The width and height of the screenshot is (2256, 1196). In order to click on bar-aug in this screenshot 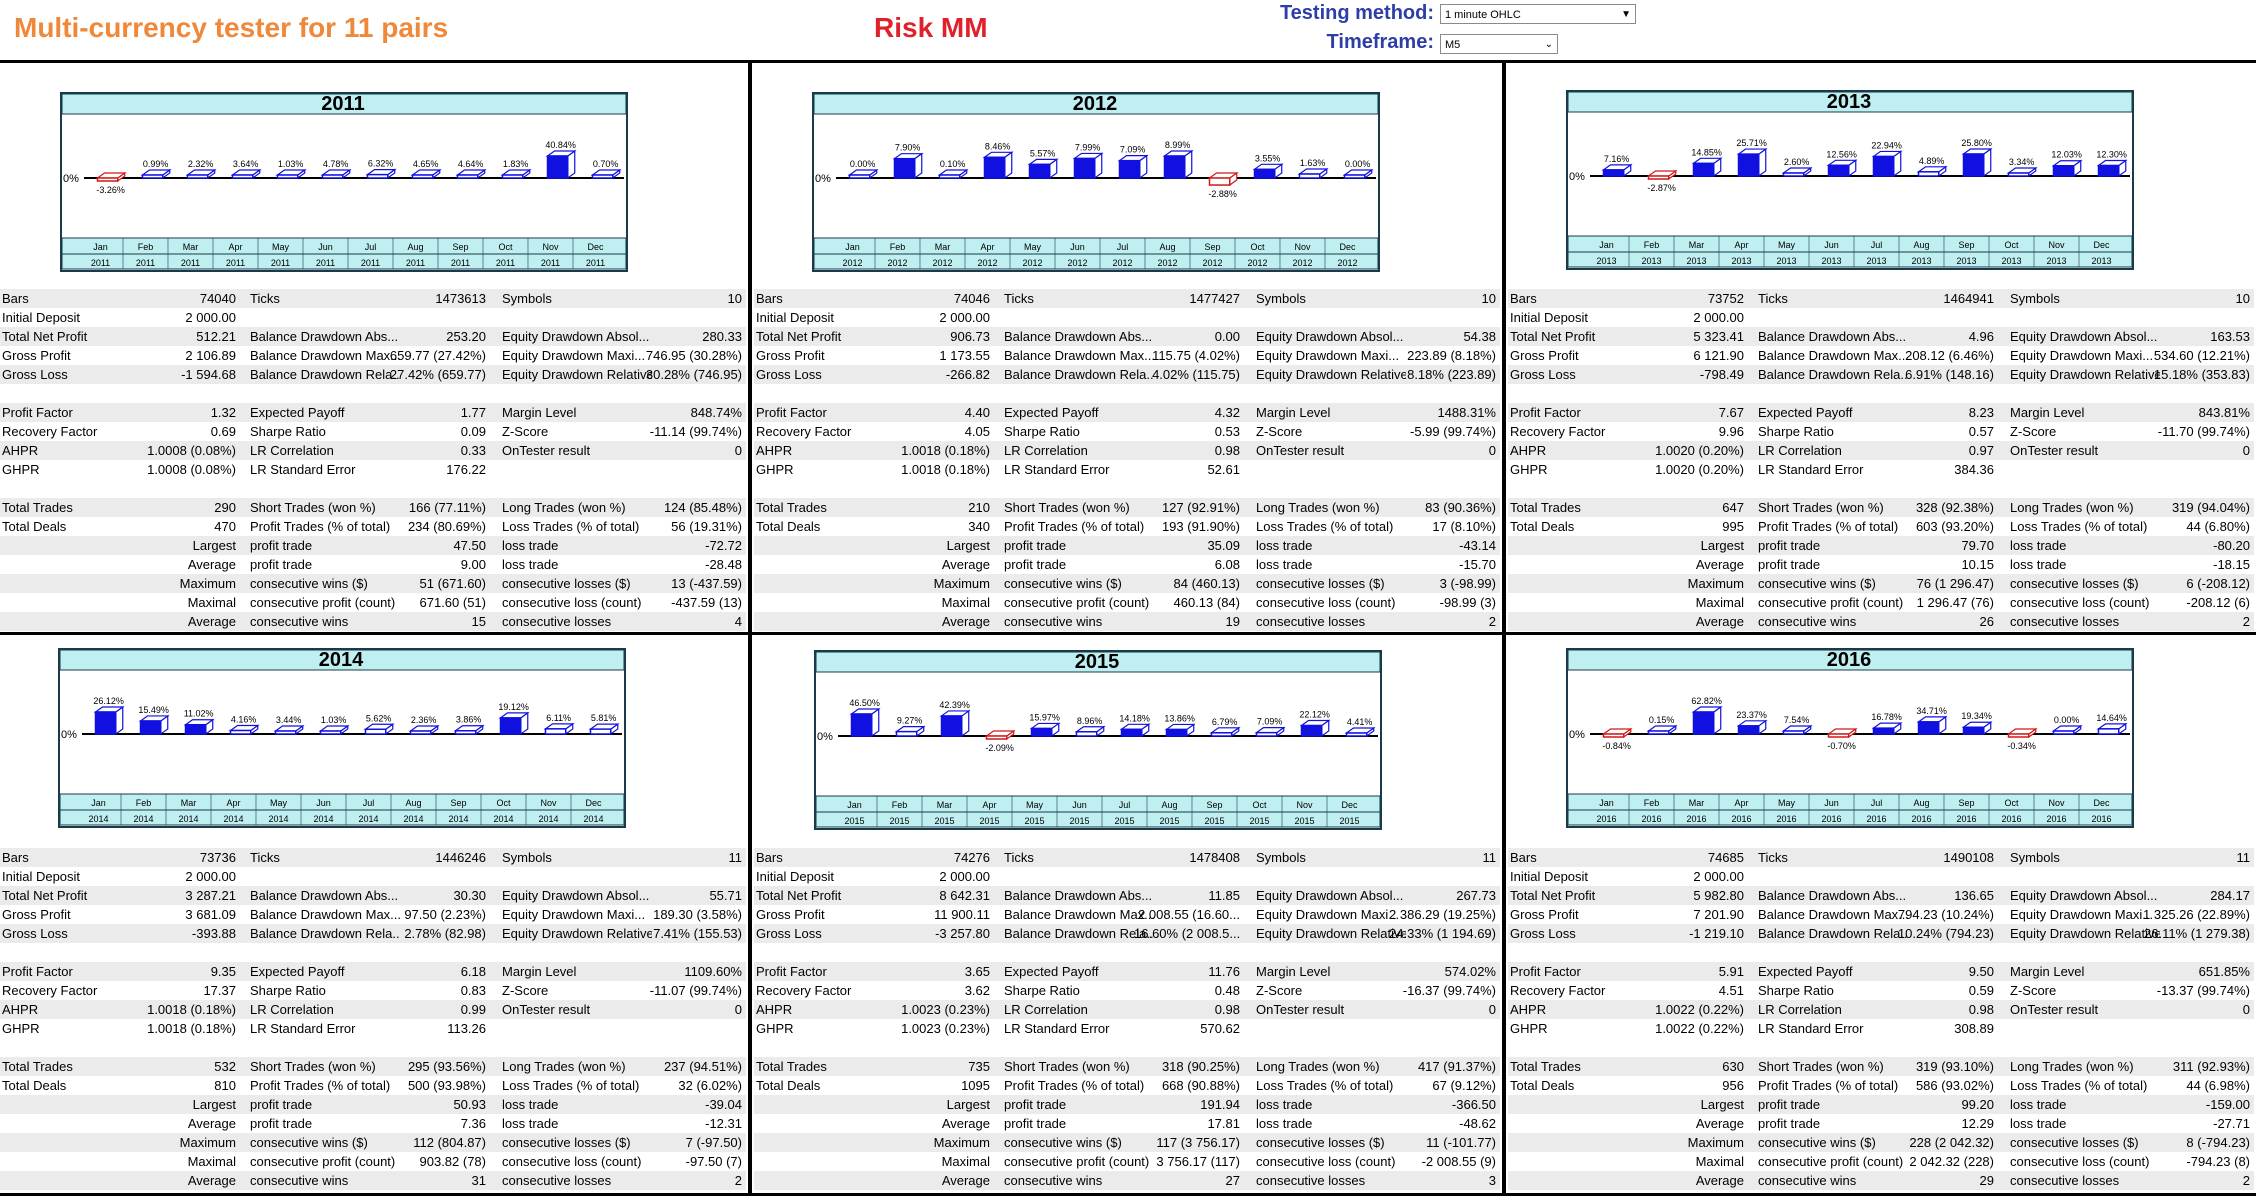, I will do `click(422, 176)`.